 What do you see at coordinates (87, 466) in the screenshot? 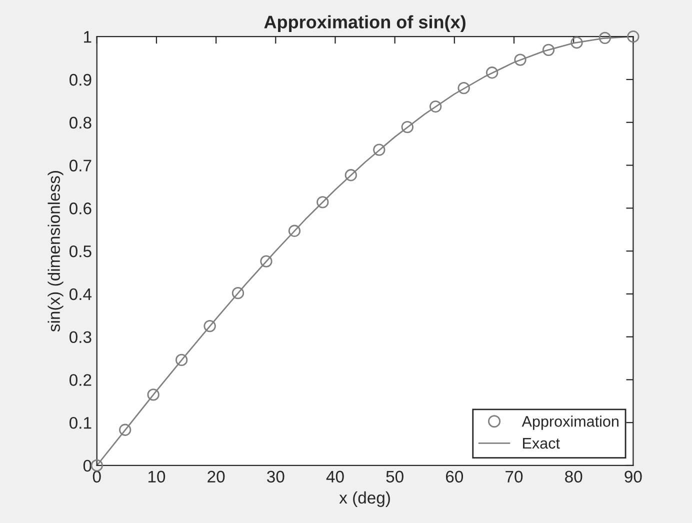
I see `y-tick-label: 0` at bounding box center [87, 466].